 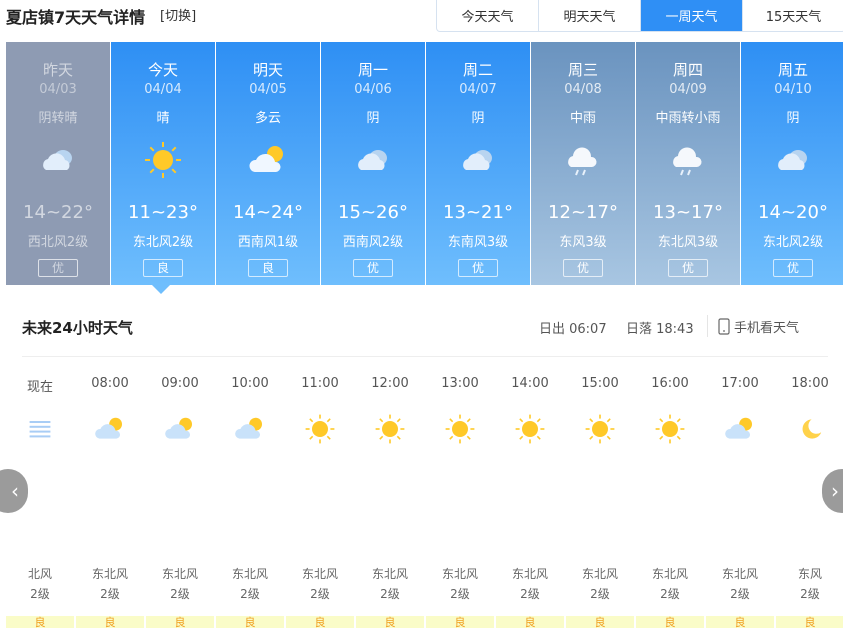 I want to click on day-wind: 东北风2级, so click(x=163, y=242).